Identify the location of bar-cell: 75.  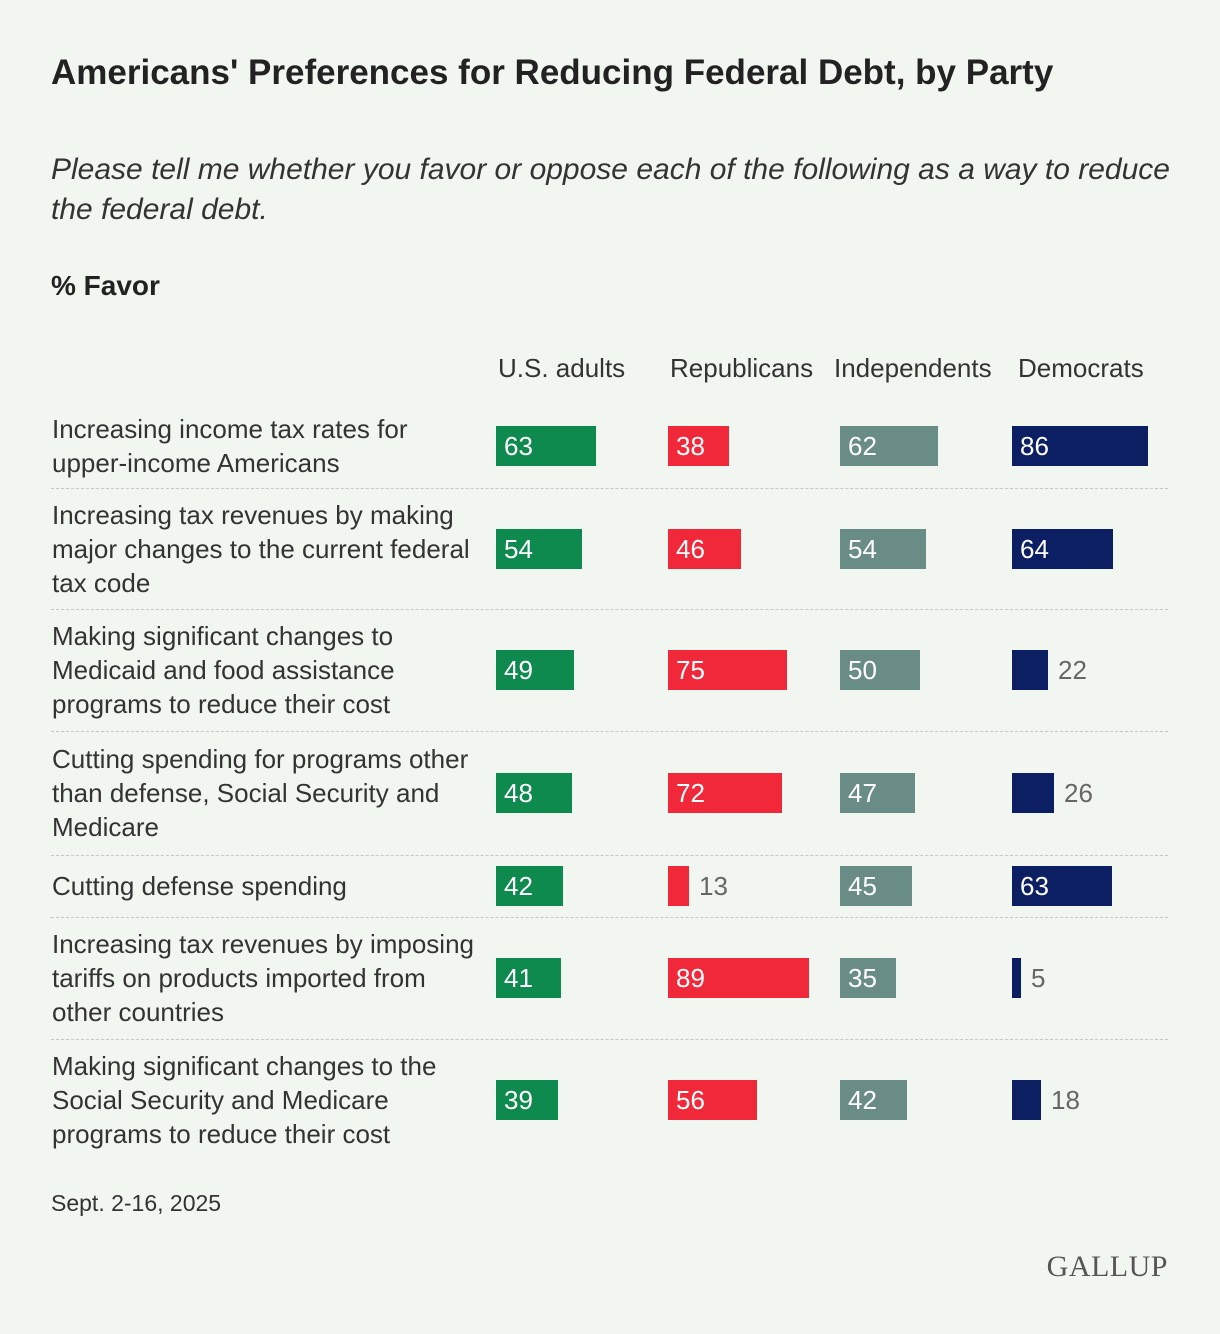
(754, 670).